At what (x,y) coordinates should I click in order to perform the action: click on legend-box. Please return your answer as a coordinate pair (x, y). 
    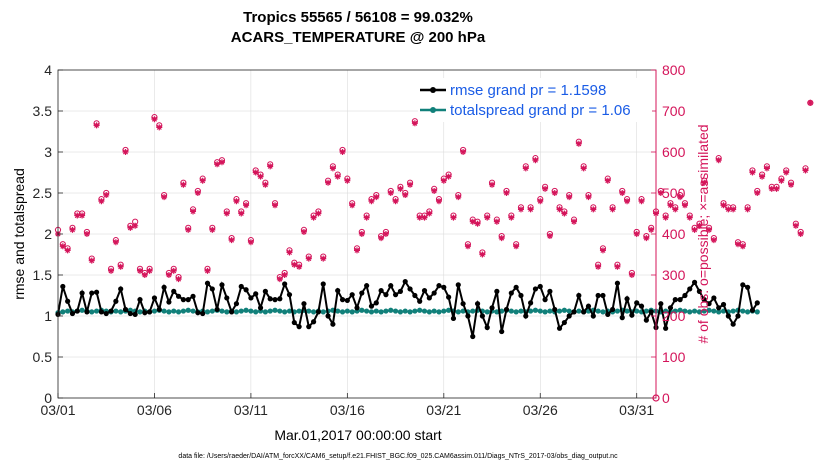
    Looking at the image, I should click on (535, 100).